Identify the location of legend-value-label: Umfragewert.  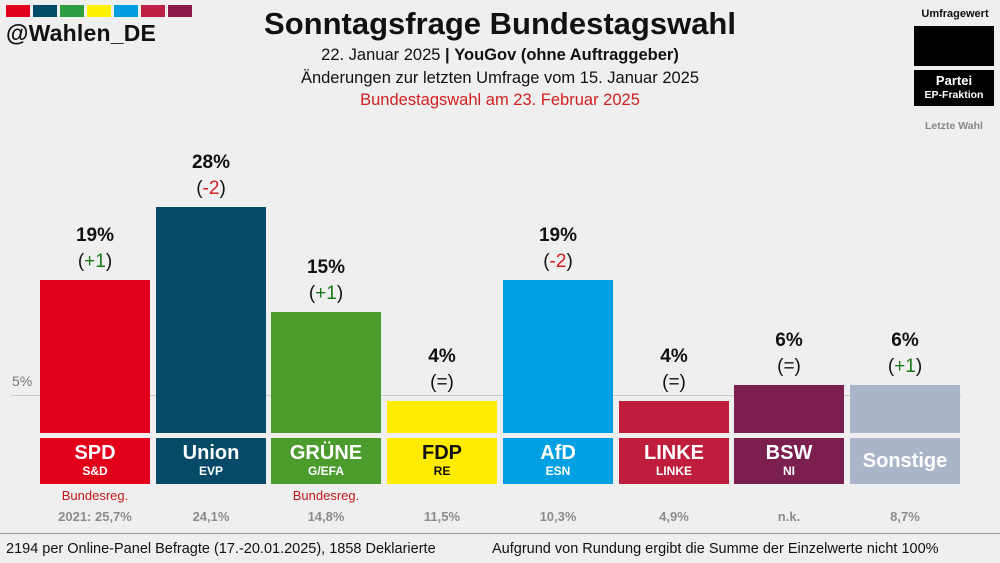
(955, 14).